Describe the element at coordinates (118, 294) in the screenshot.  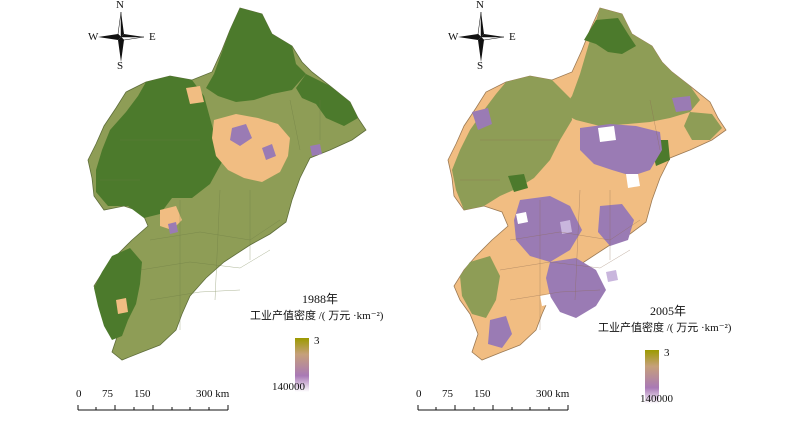
I see `district-southwest` at that location.